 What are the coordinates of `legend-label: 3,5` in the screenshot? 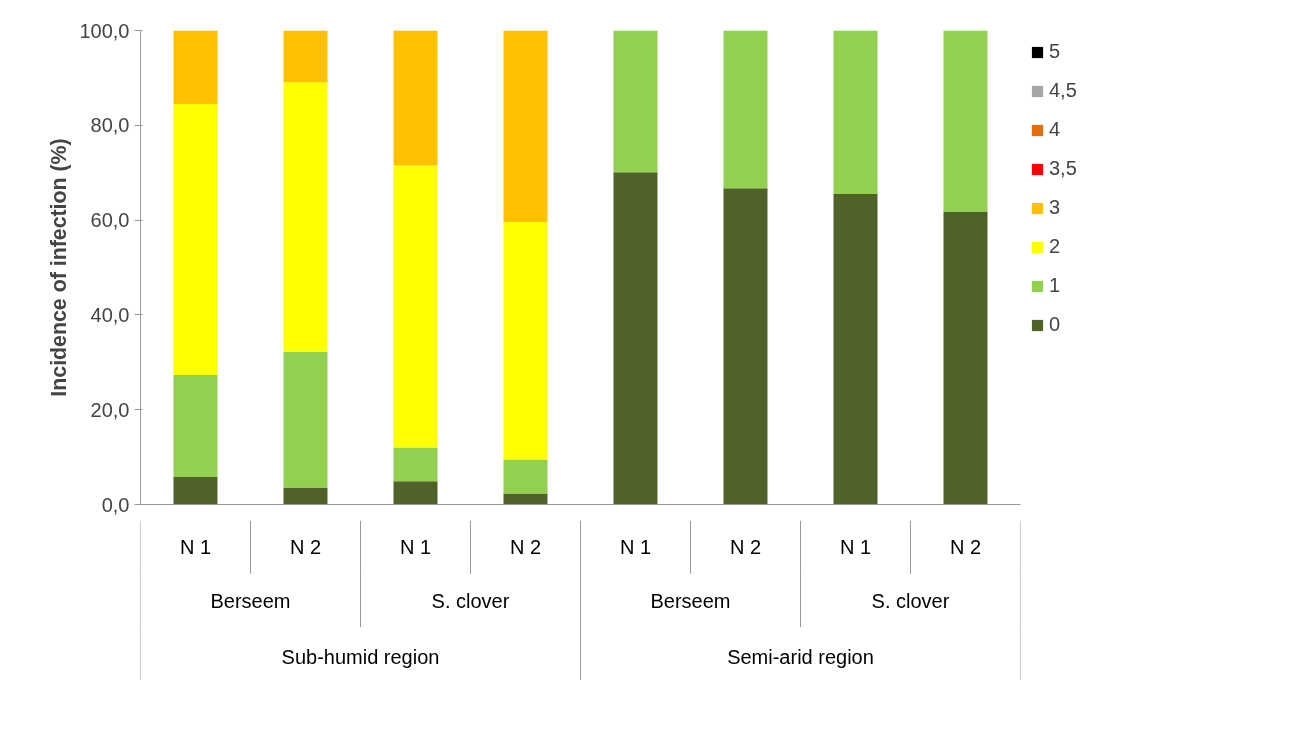 It's located at (1063, 168).